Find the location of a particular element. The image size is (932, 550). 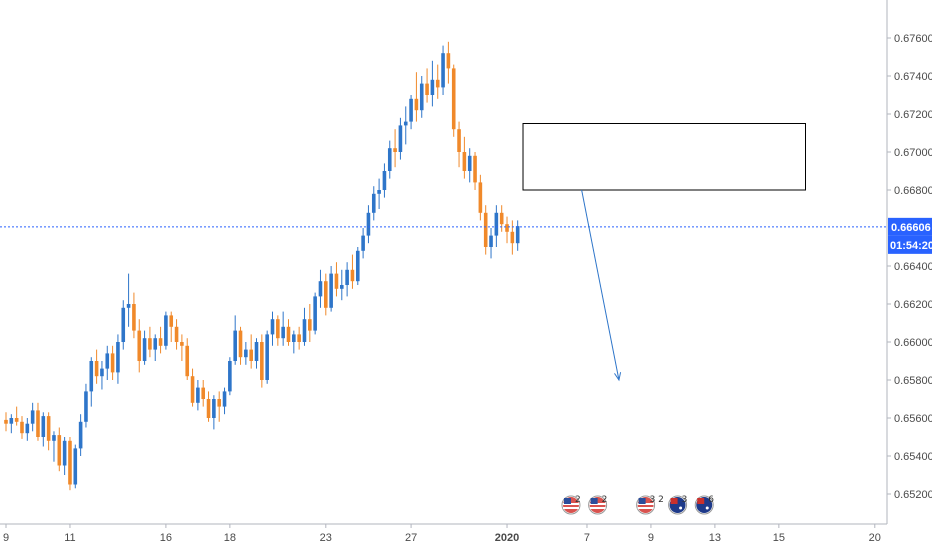

au-flag-icon: 3 is located at coordinates (678, 505).